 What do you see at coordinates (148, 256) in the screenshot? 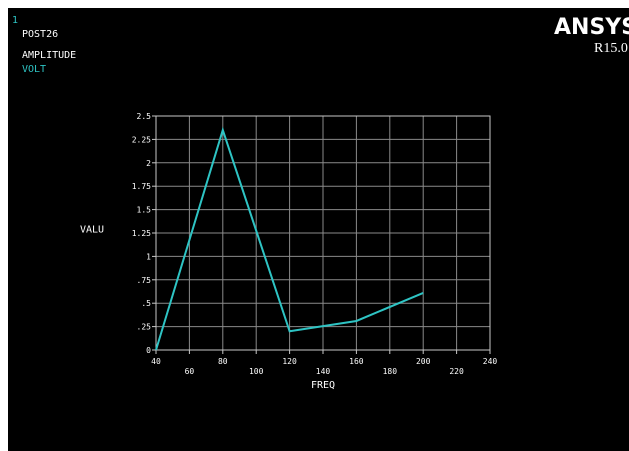
I see `y-tick-label: 1` at bounding box center [148, 256].